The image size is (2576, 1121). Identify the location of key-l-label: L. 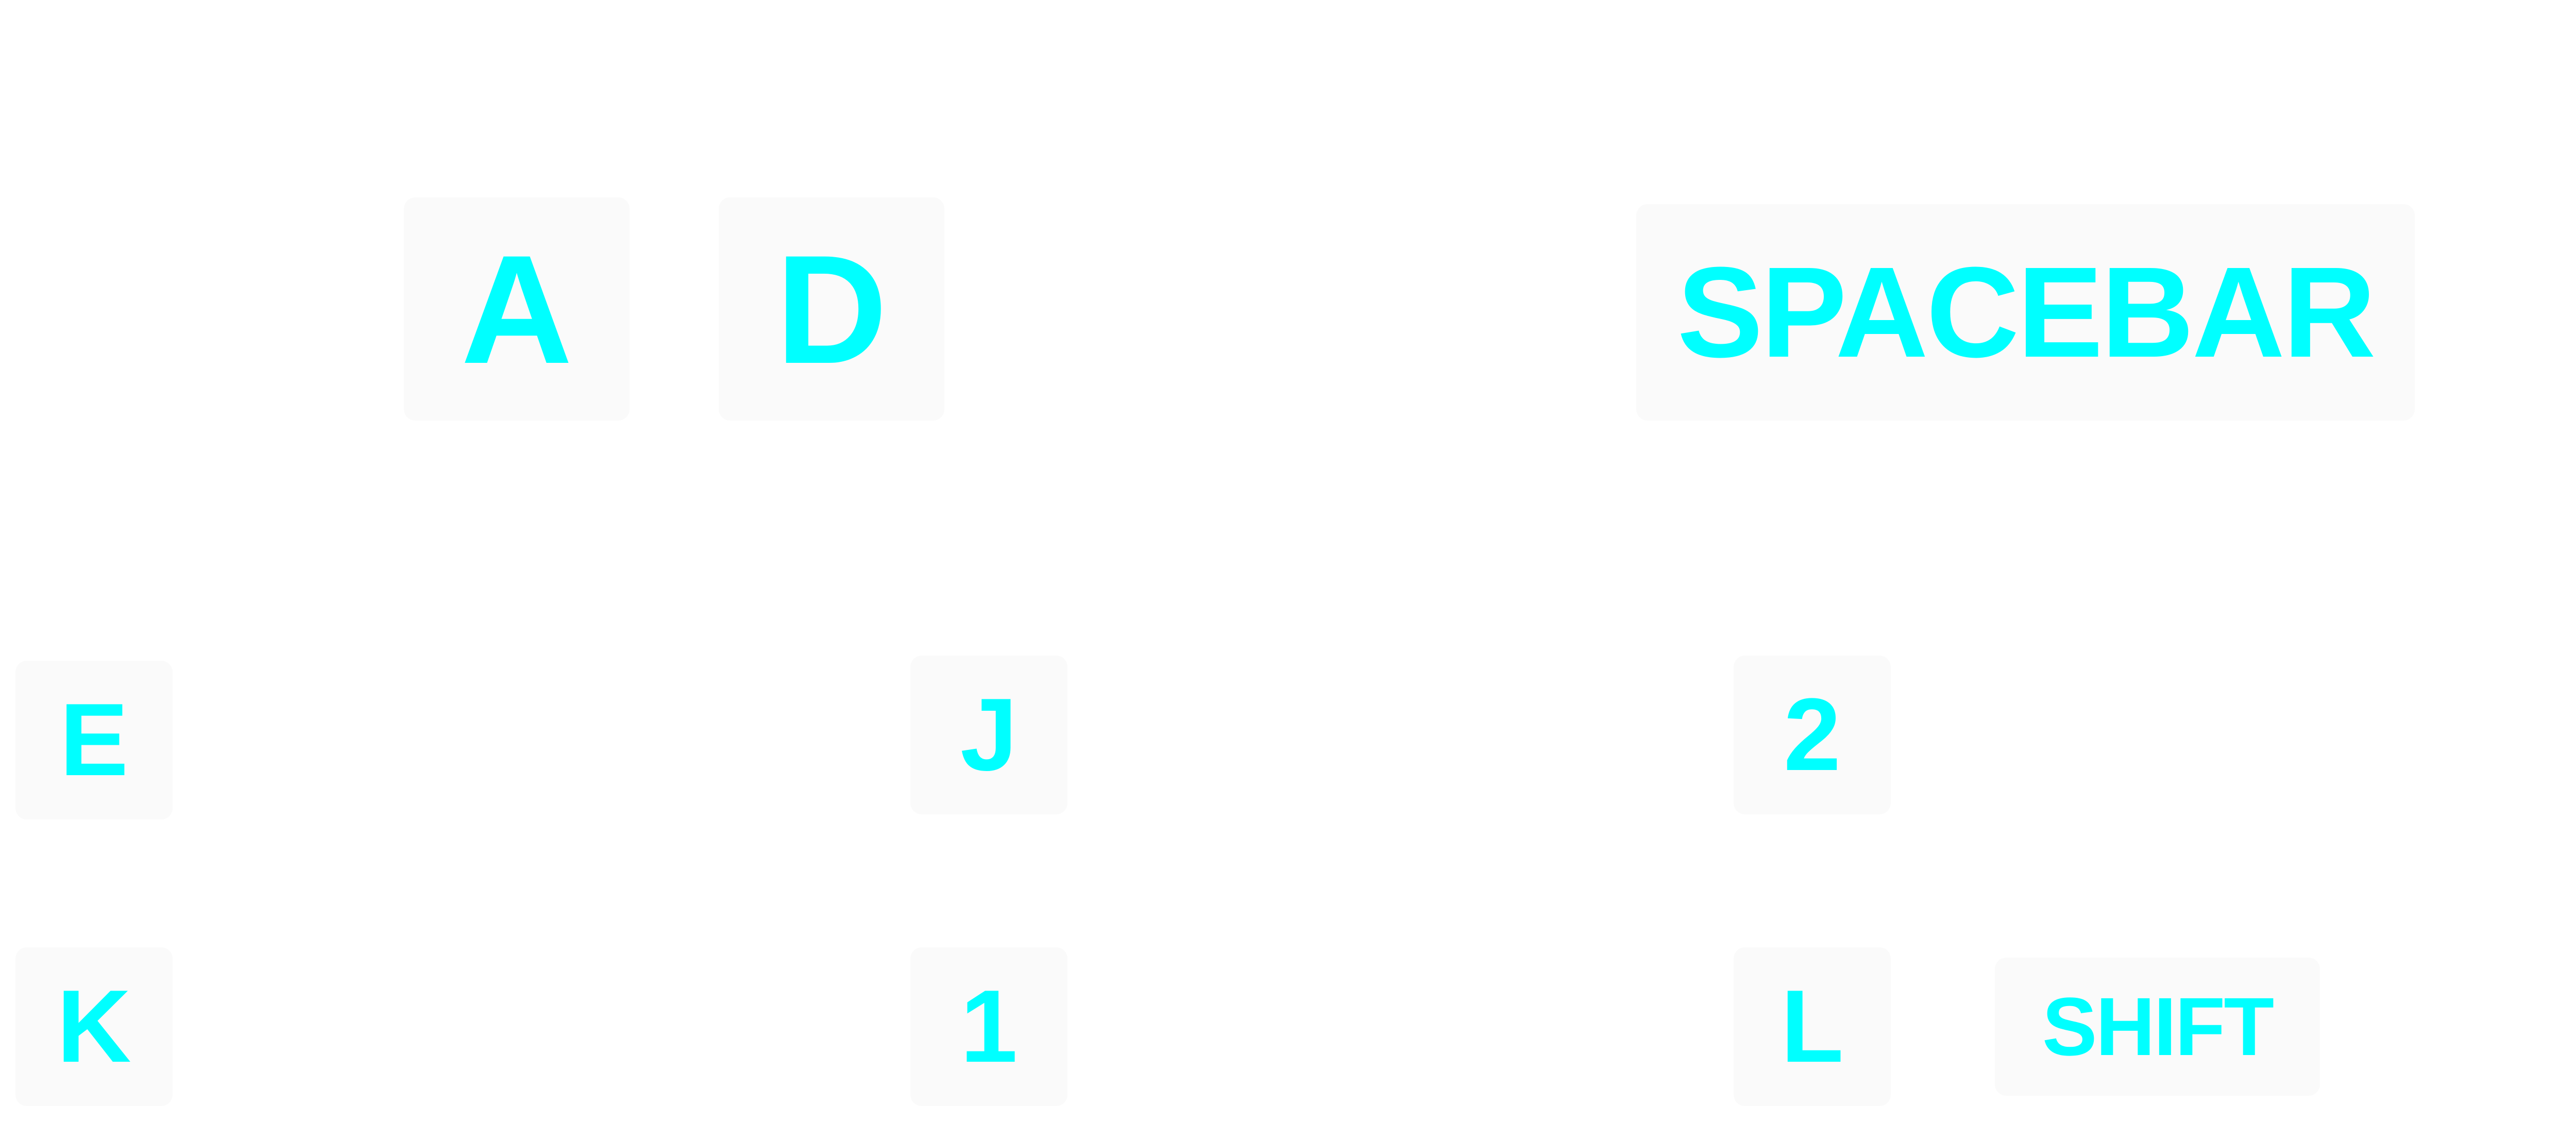
(1812, 1026).